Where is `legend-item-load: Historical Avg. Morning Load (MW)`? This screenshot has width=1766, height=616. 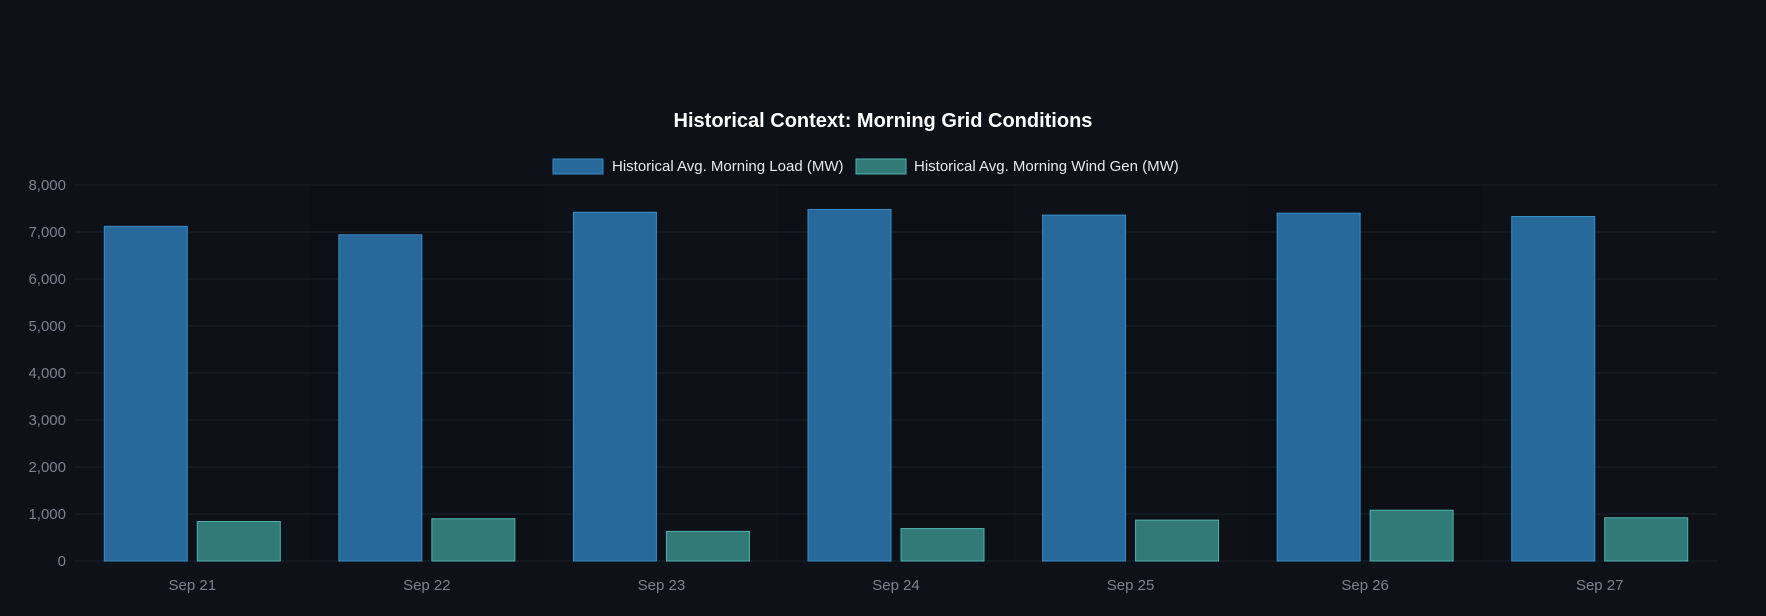 legend-item-load: Historical Avg. Morning Load (MW) is located at coordinates (697, 166).